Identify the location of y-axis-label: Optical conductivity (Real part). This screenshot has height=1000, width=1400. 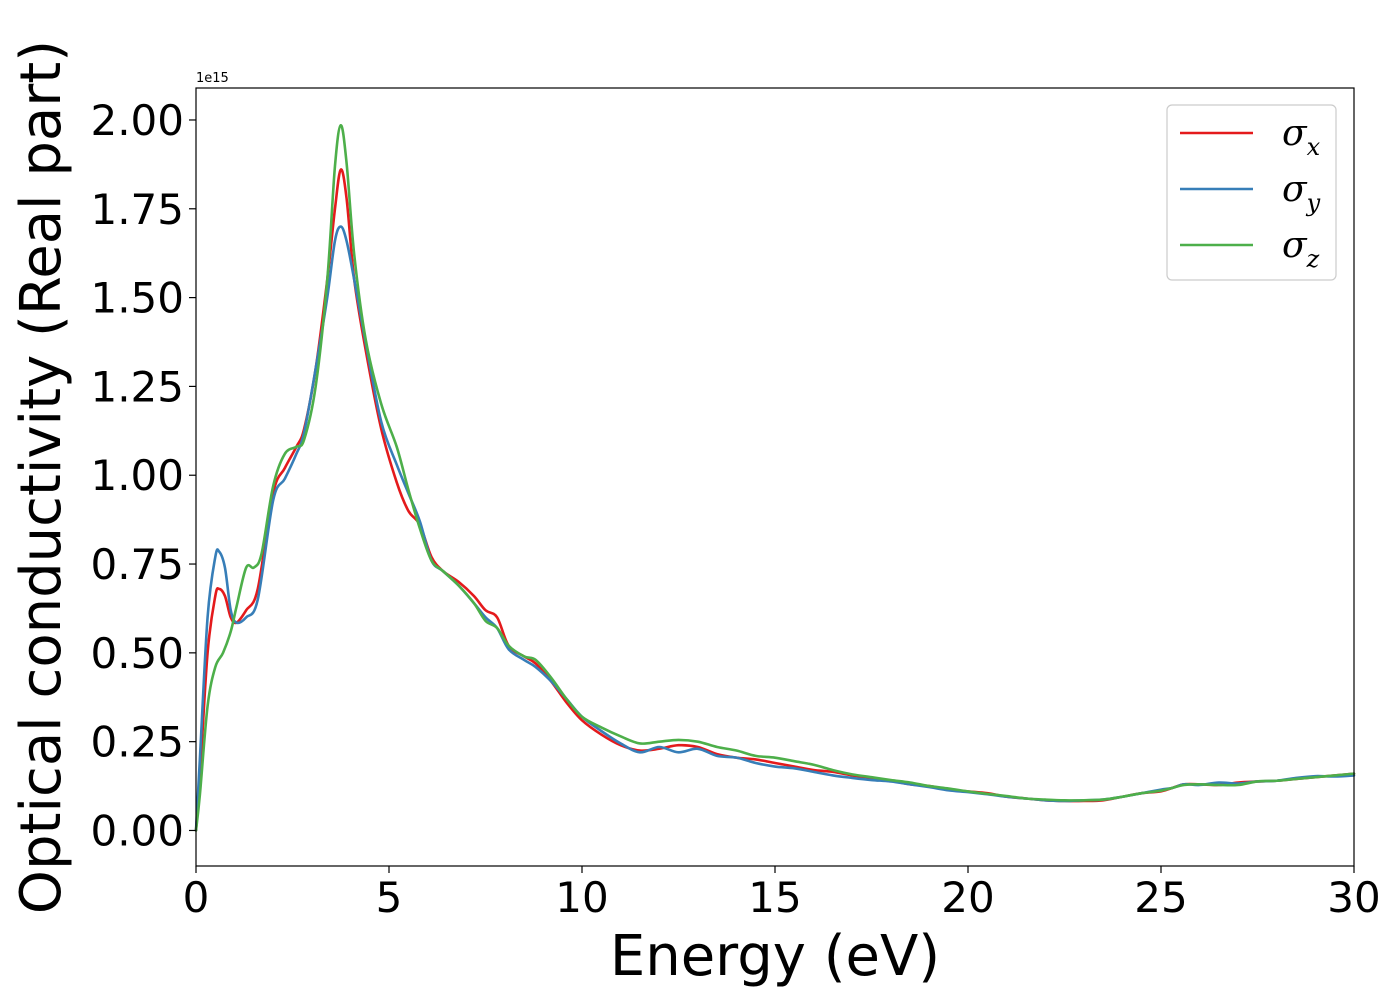
(41, 477).